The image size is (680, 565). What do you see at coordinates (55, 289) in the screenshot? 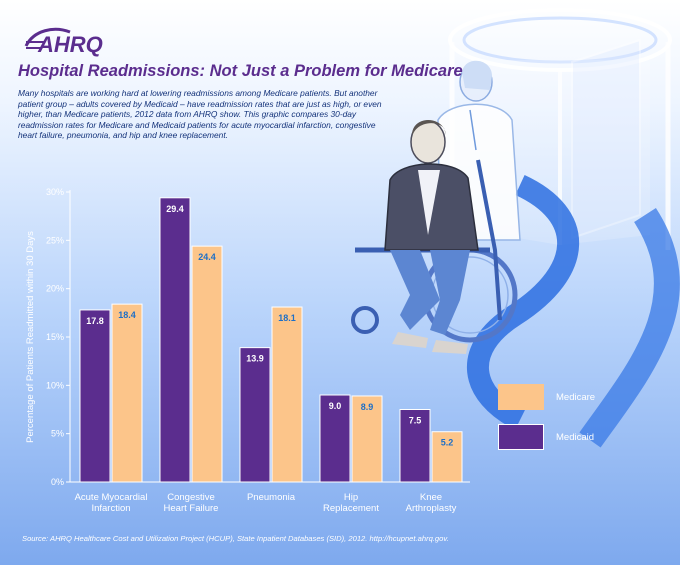
I see `y-tick-label: 20%` at bounding box center [55, 289].